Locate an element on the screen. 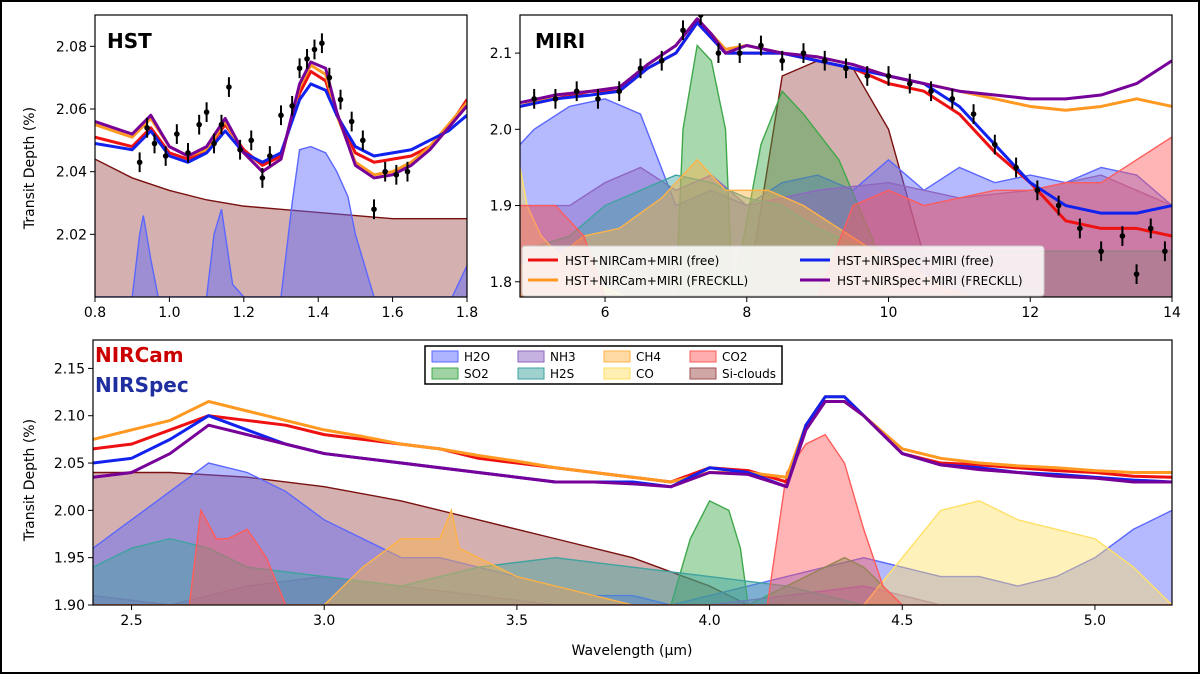 The image size is (1200, 674). legend-label-h2s: H2S is located at coordinates (562, 374).